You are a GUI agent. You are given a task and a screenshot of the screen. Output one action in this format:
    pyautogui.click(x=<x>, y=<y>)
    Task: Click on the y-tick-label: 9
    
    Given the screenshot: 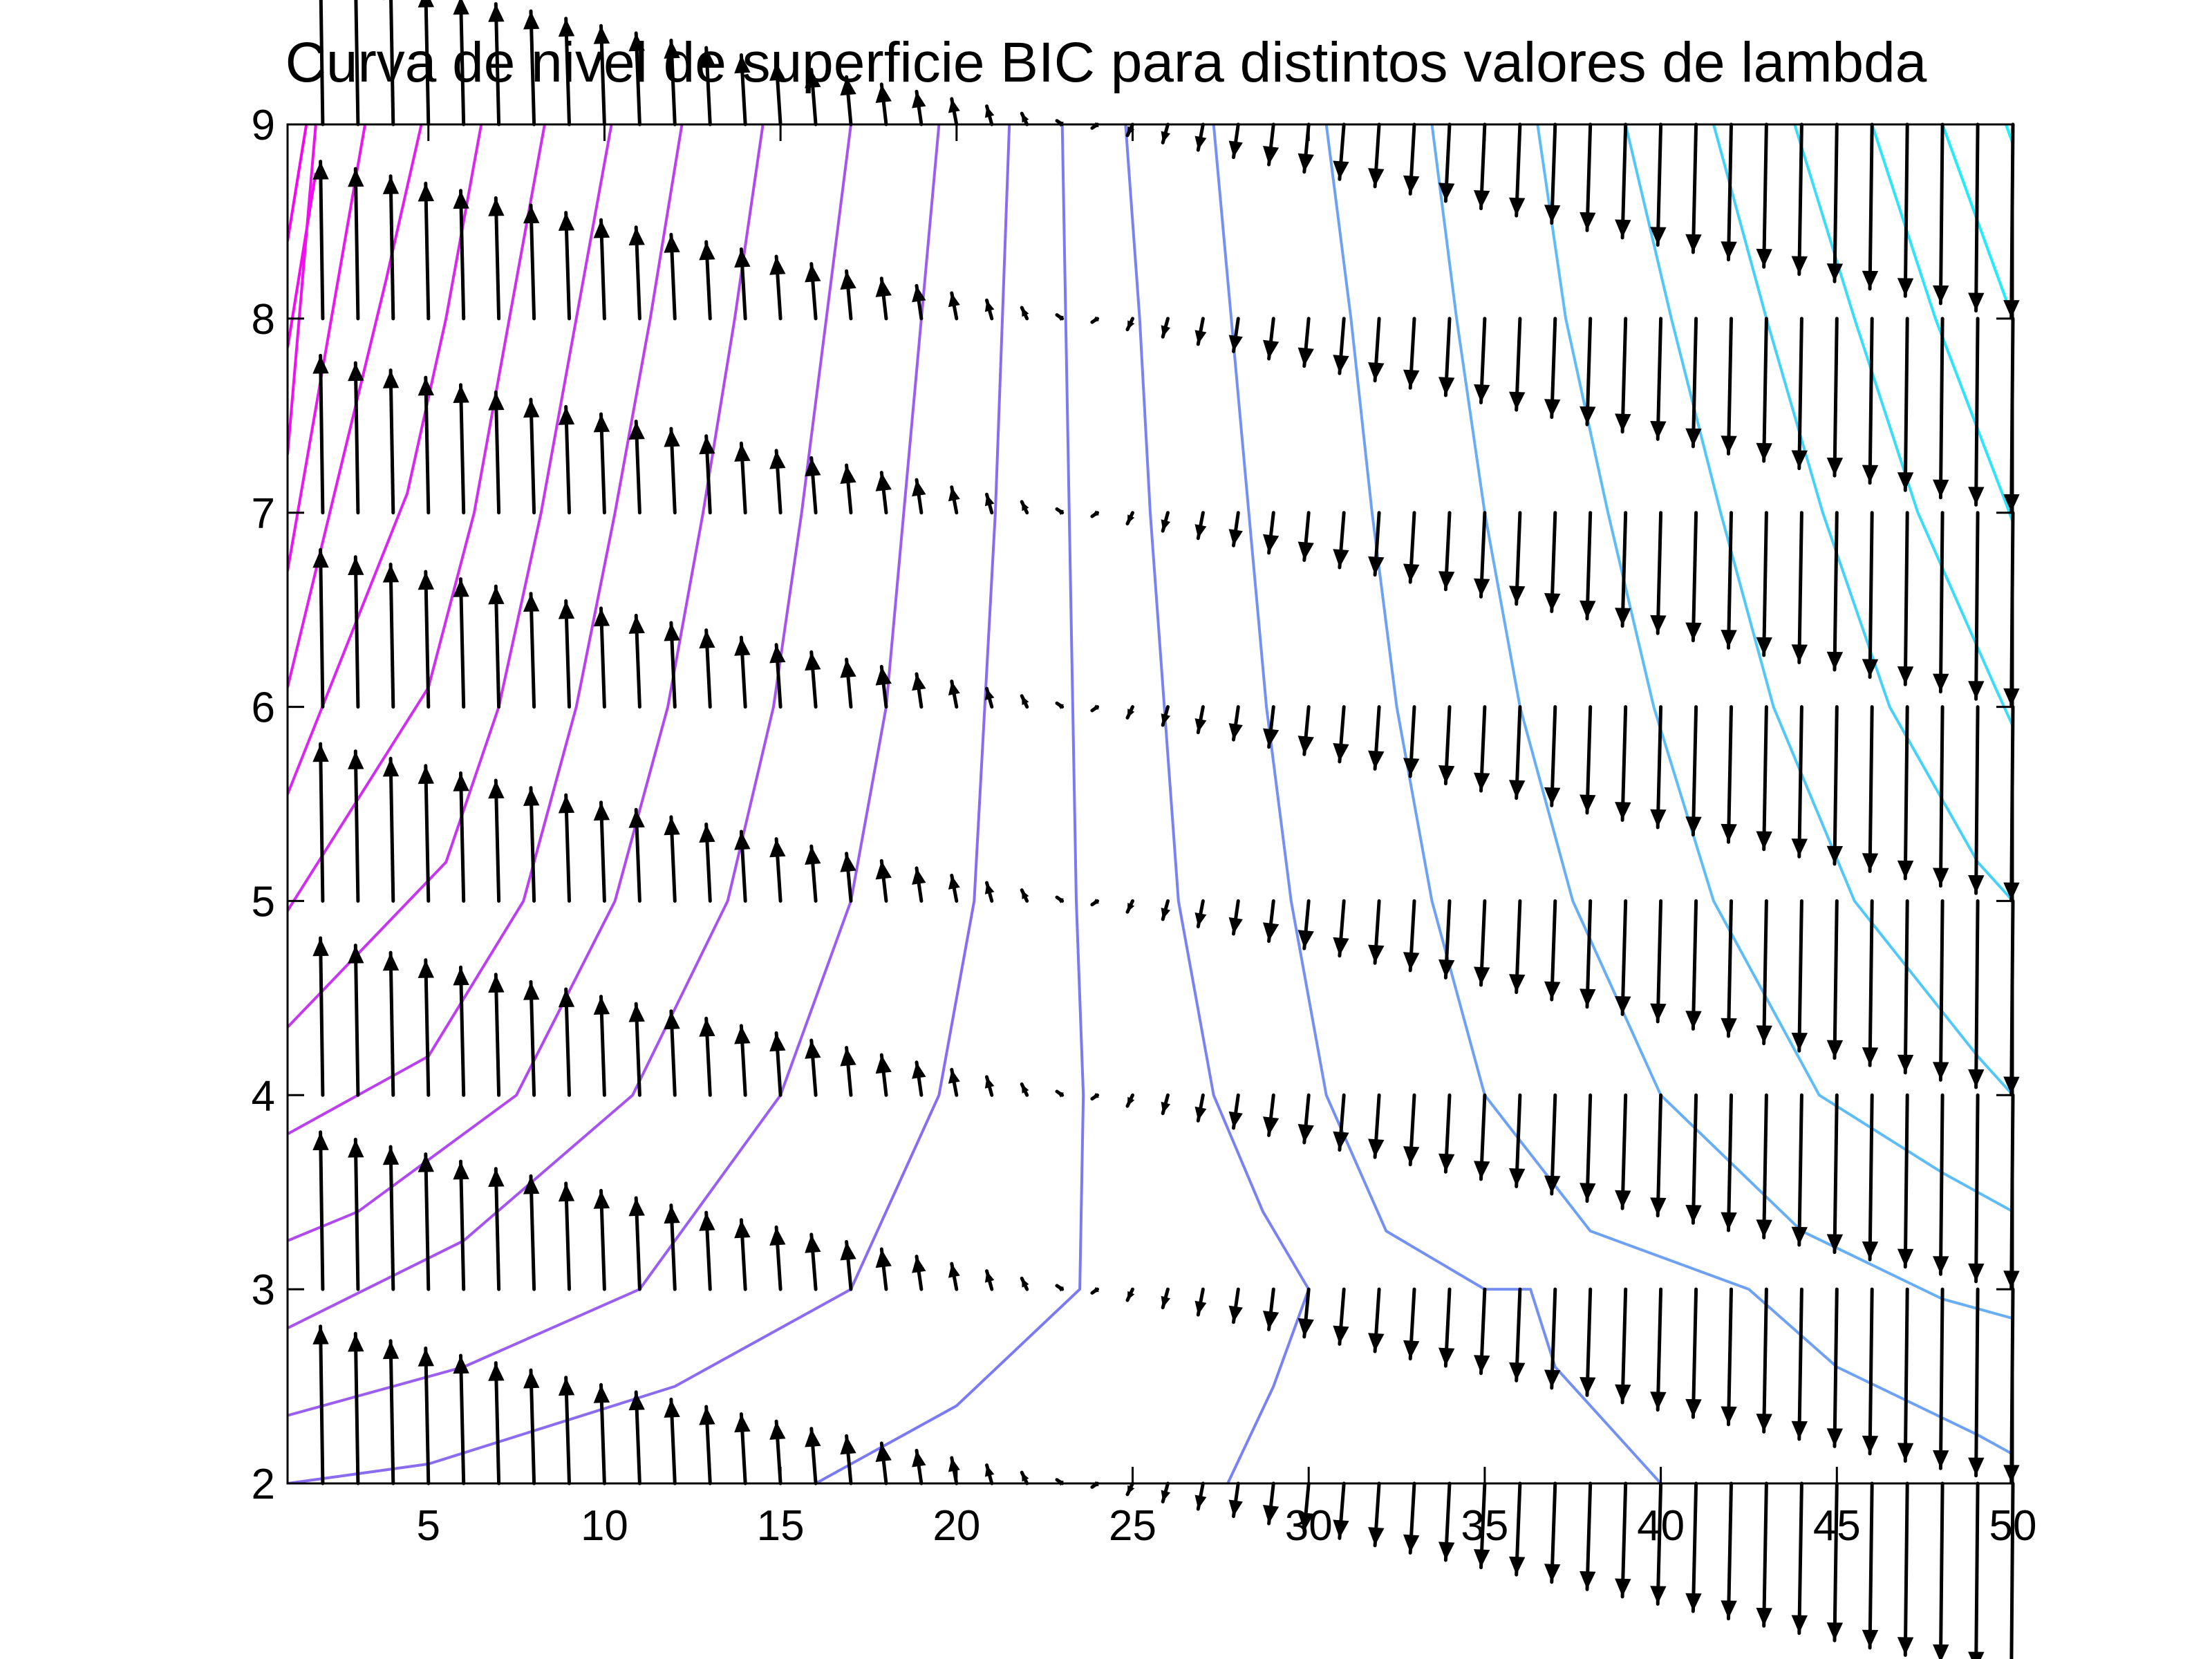 What is the action you would take?
    pyautogui.click(x=263, y=126)
    